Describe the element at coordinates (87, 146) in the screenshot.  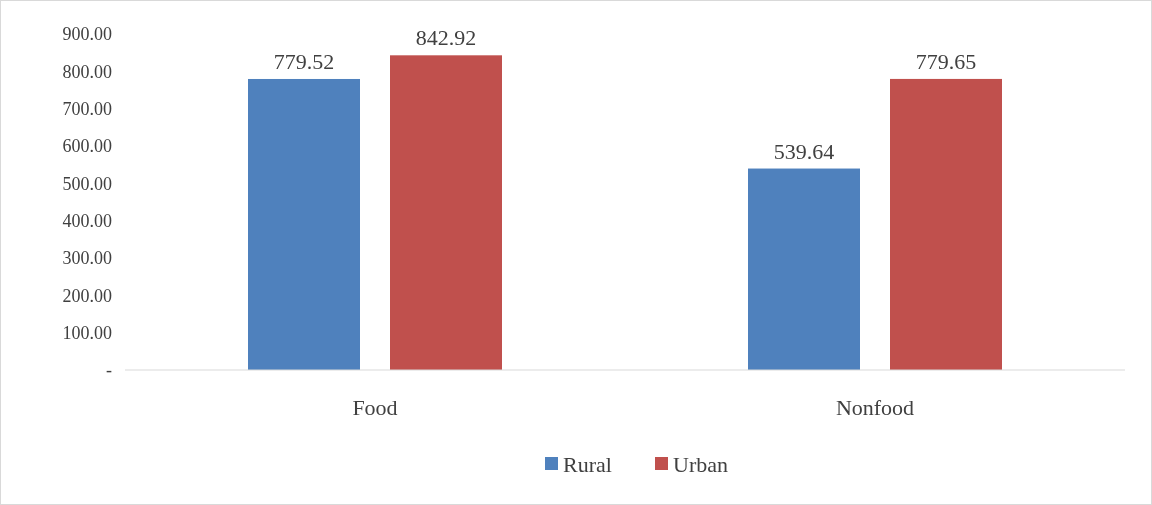
I see `y-tick-label: 600.00` at that location.